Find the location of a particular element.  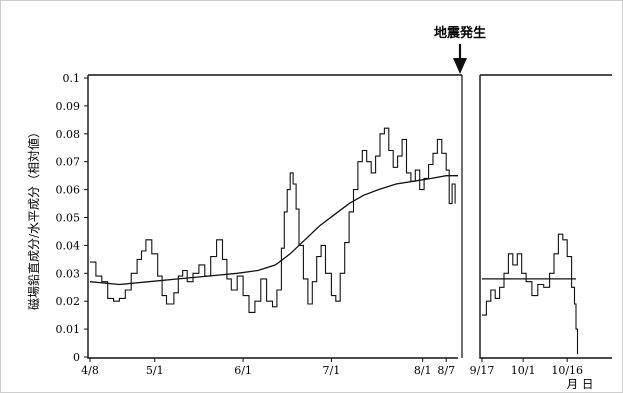

earthquake-annotation: 地震発生 is located at coordinates (460, 49).